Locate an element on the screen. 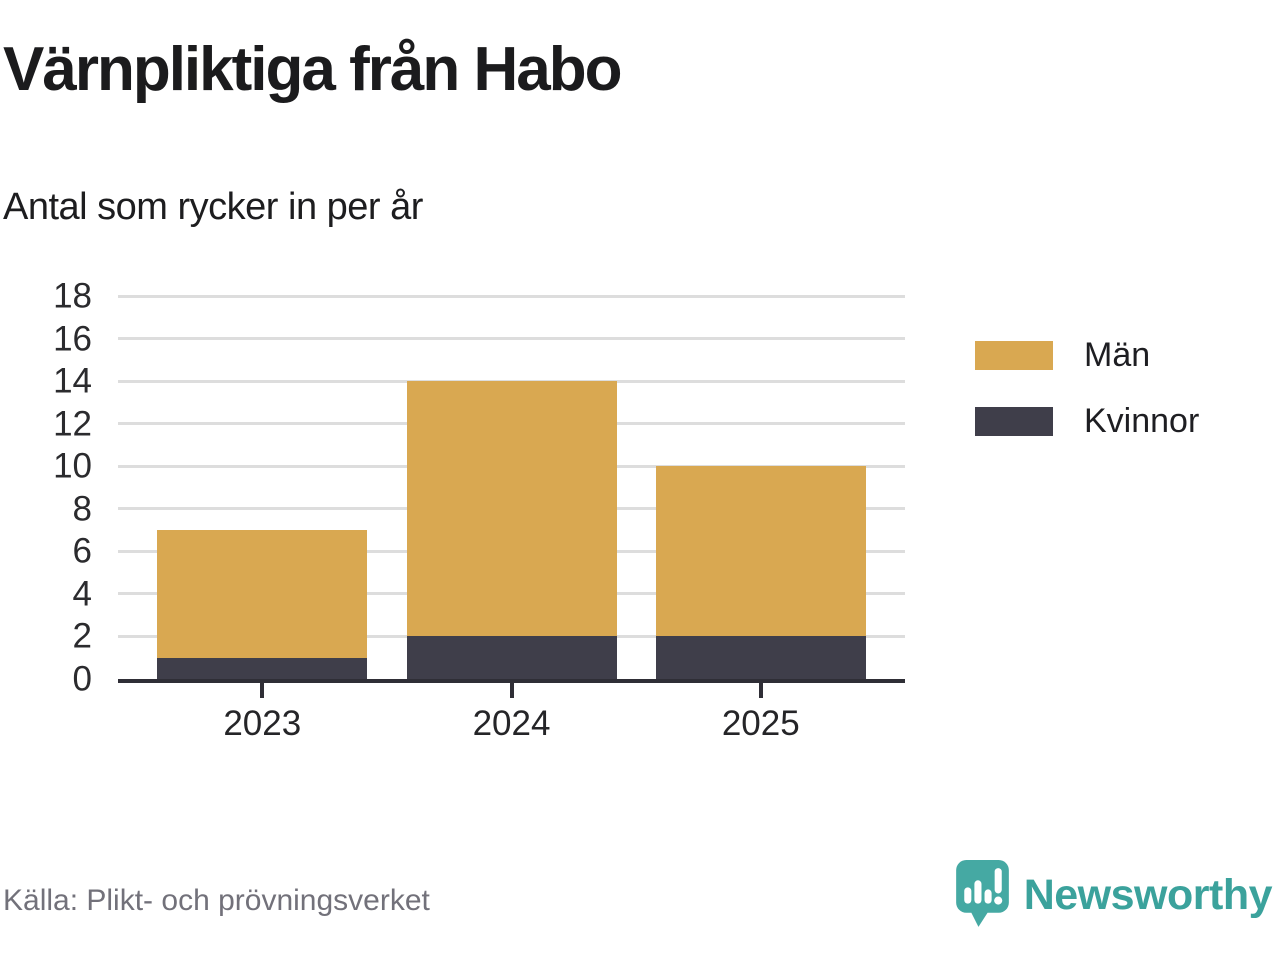 This screenshot has width=1280, height=960. bar-2025 is located at coordinates (760, 487).